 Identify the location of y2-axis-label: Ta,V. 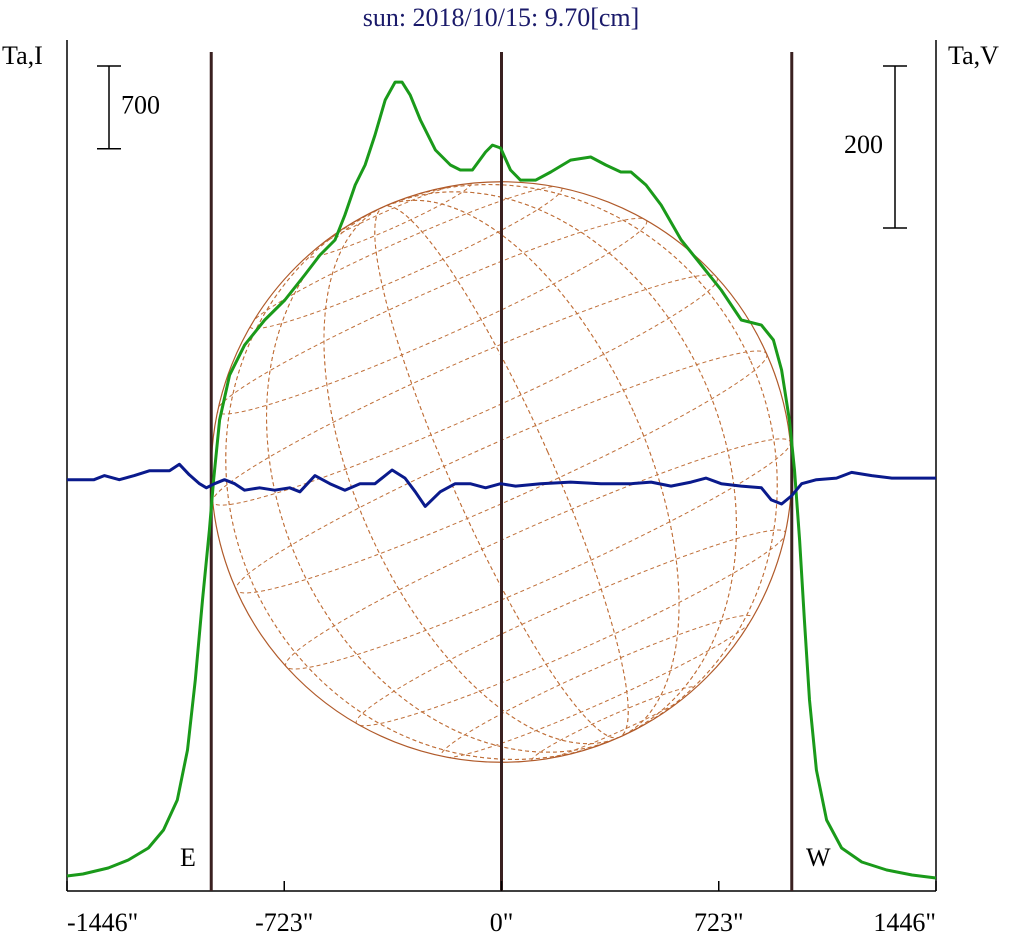
(973, 55).